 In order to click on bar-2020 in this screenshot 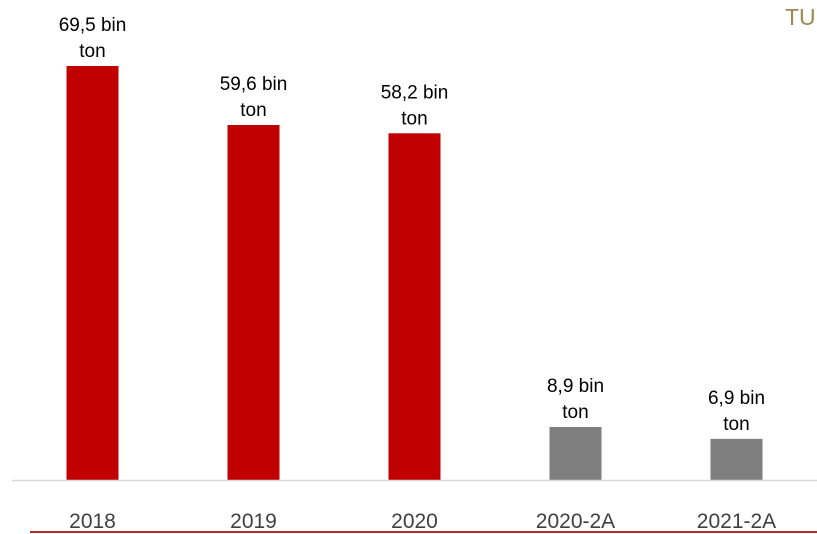, I will do `click(414, 307)`.